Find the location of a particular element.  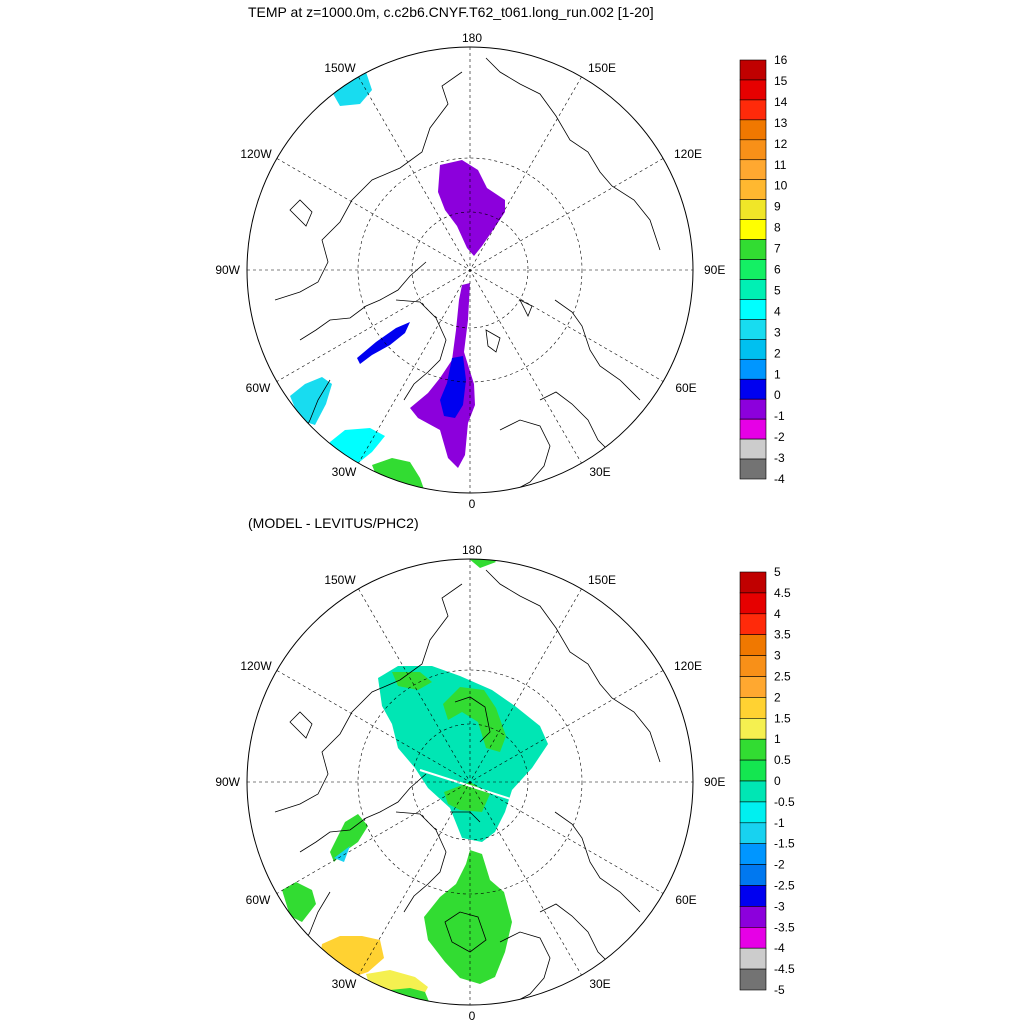

colorbar-label: -0.5 is located at coordinates (784, 802).